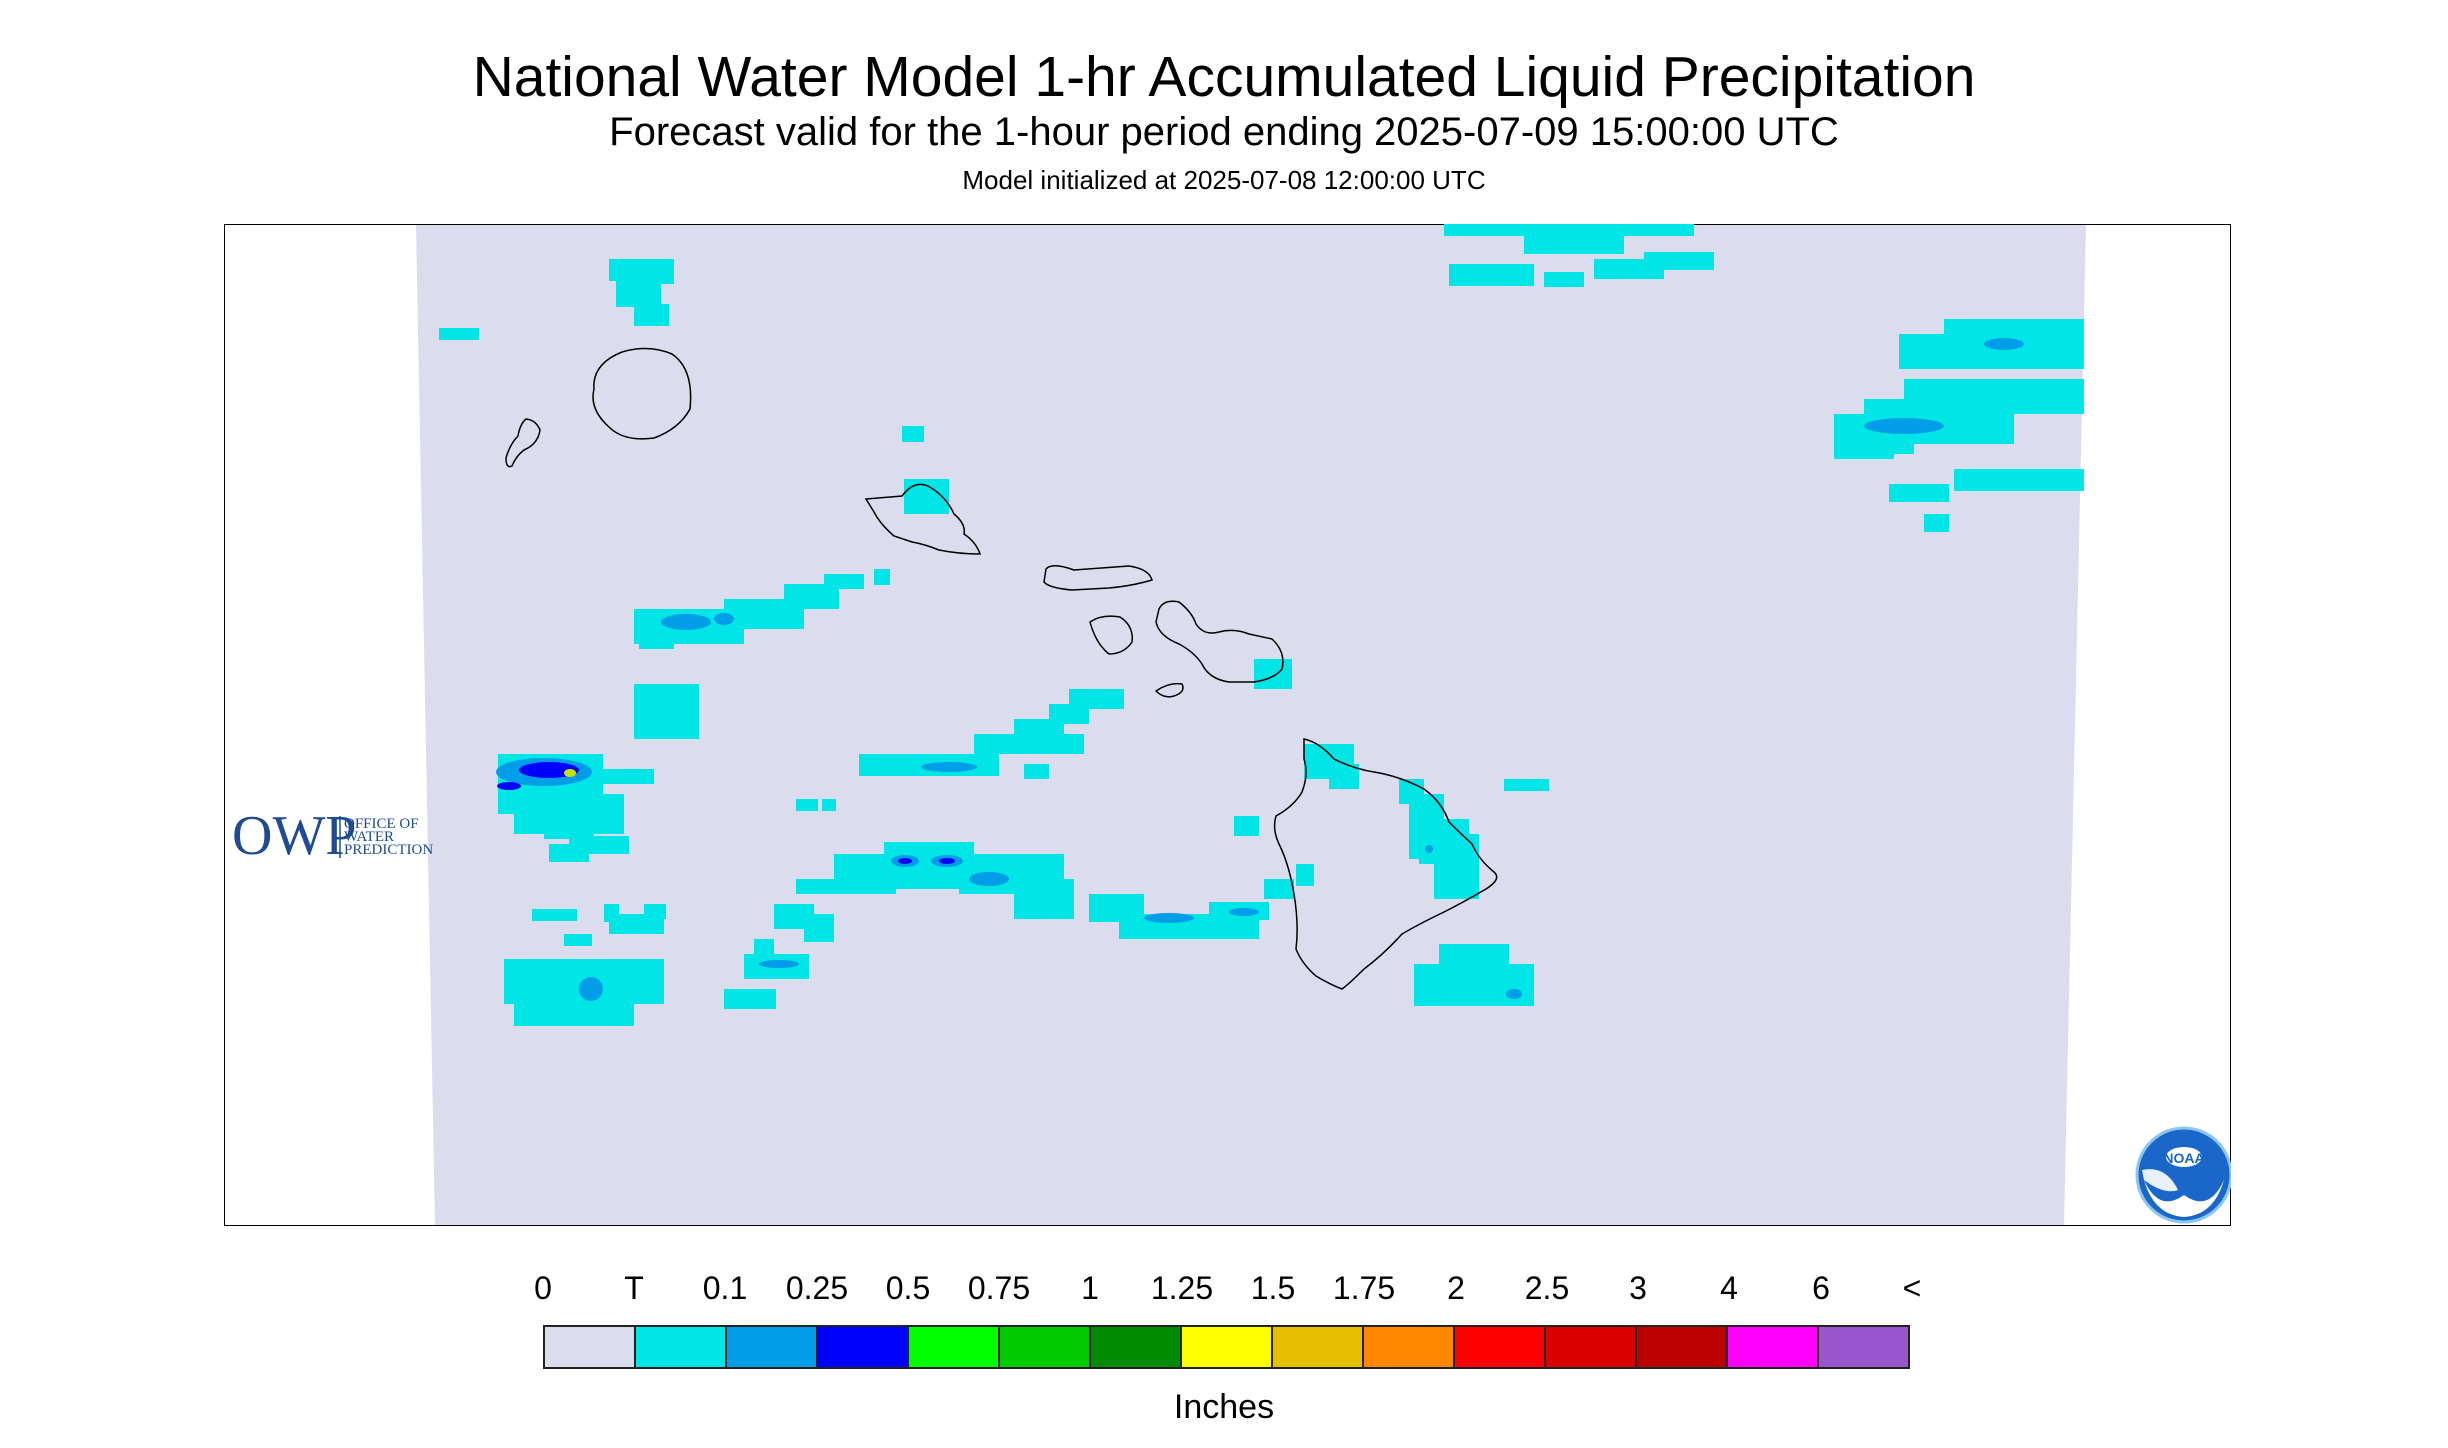 Image resolution: width=2448 pixels, height=1448 pixels. Describe the element at coordinates (543, 1288) in the screenshot. I see `legend-tick: 0` at that location.